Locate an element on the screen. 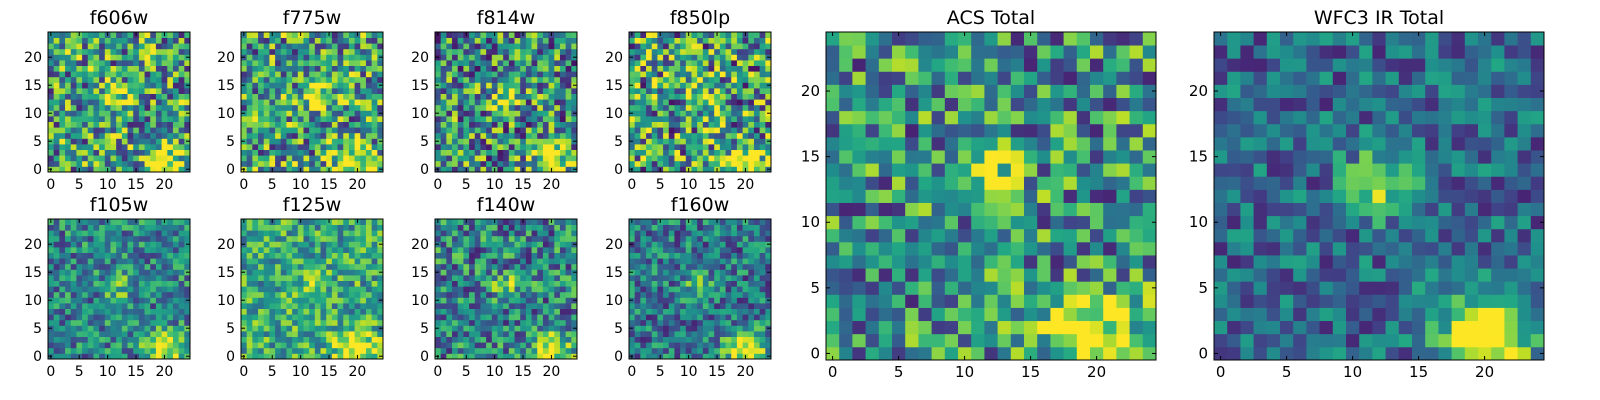 This screenshot has width=1600, height=400. y-tick-label: 5 is located at coordinates (37, 329).